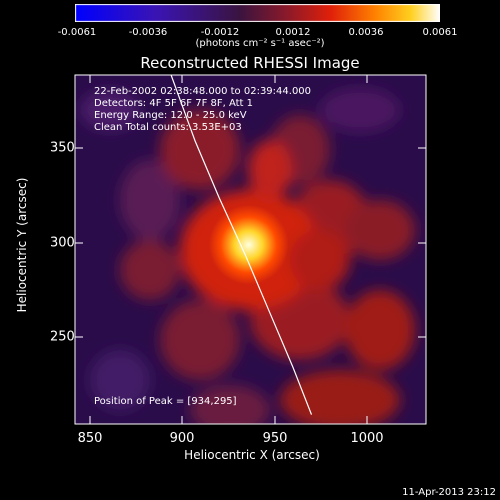 This screenshot has height=500, width=500. Describe the element at coordinates (182, 438) in the screenshot. I see `x-tick-label: 900` at that location.